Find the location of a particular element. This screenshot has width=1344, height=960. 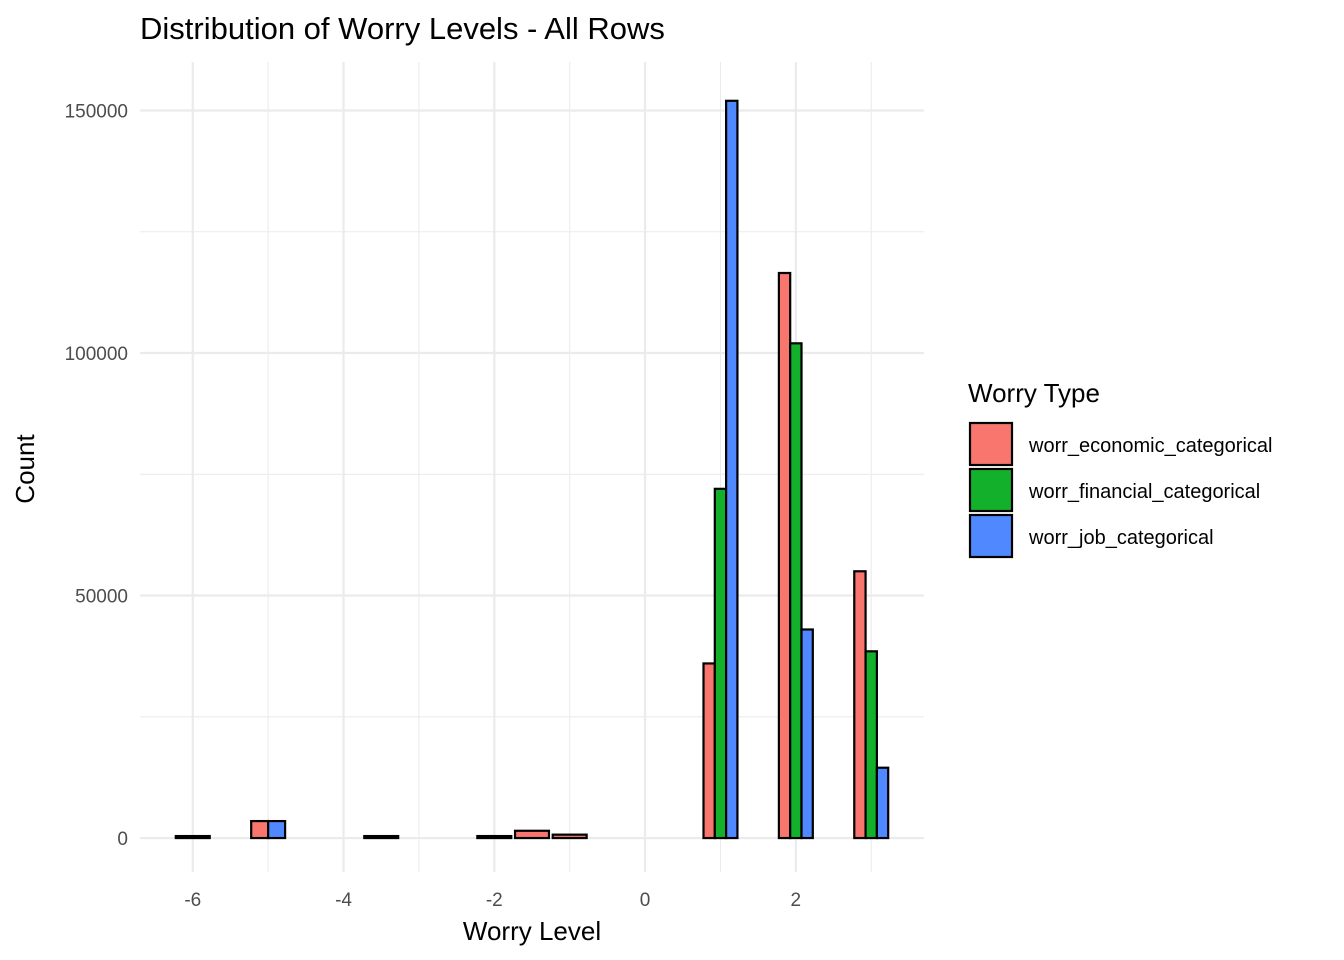

x-axis-title: Worry Level is located at coordinates (532, 931).